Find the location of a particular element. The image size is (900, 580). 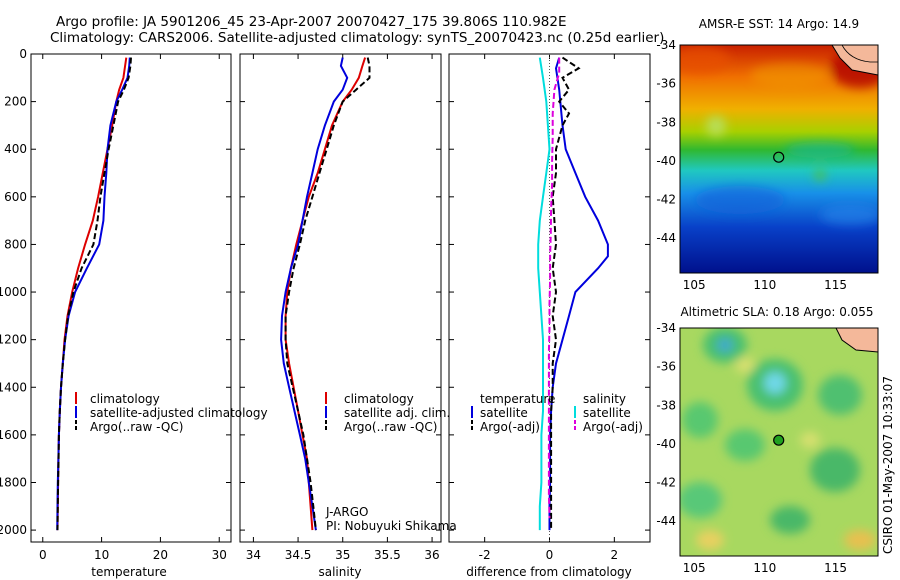

series-line-temperature-climatology is located at coordinates (92, 294).